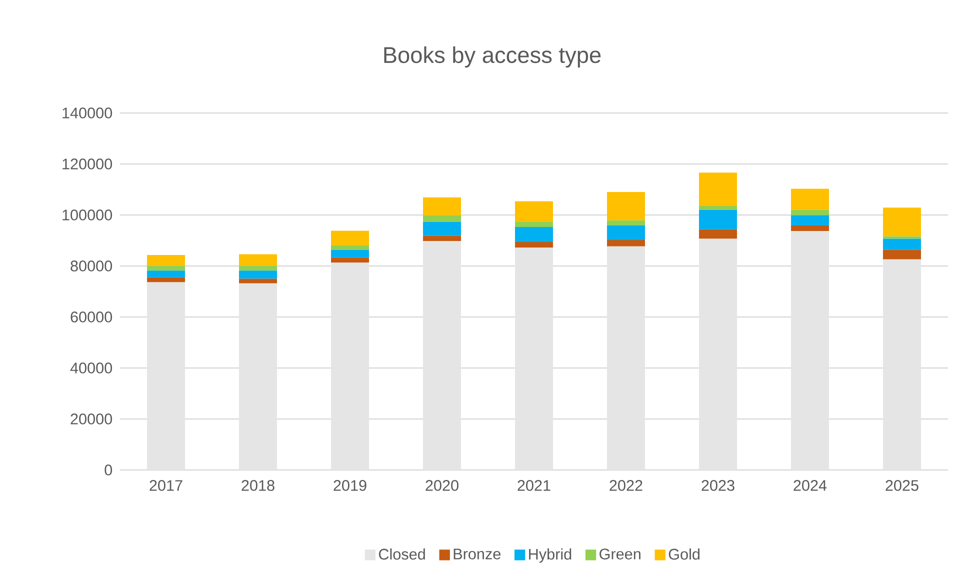 Image resolution: width=963 pixels, height=588 pixels. What do you see at coordinates (108, 470) in the screenshot?
I see `y-tick-label: 0` at bounding box center [108, 470].